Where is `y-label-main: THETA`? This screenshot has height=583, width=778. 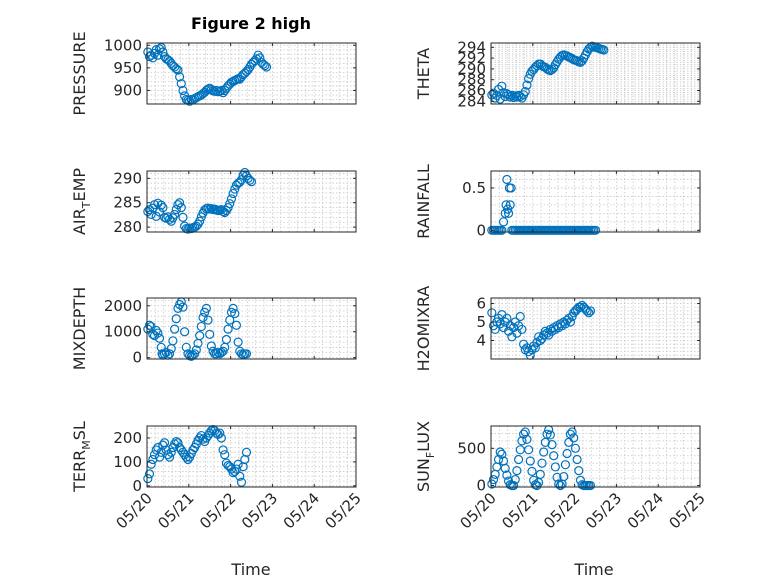
y-label-main: THETA is located at coordinates (423, 74).